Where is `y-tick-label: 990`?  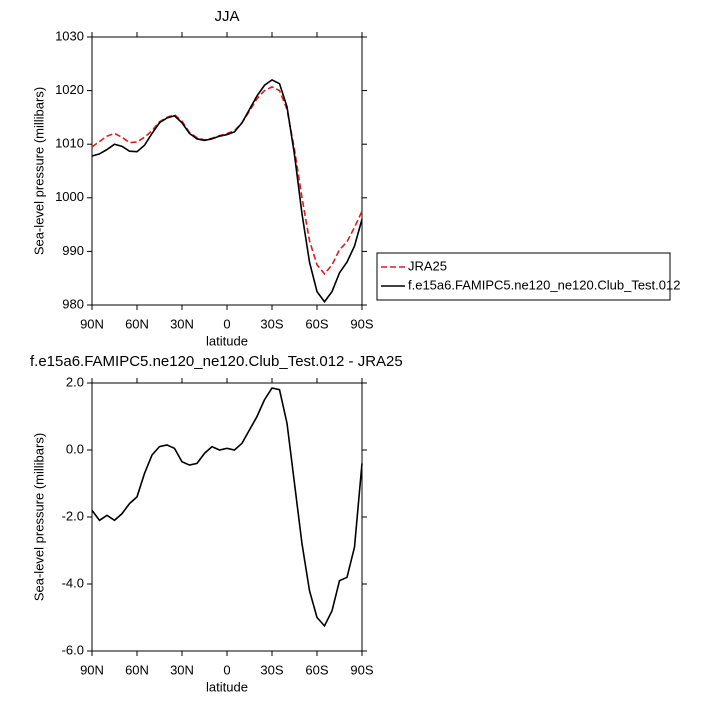
y-tick-label: 990 is located at coordinates (73, 250).